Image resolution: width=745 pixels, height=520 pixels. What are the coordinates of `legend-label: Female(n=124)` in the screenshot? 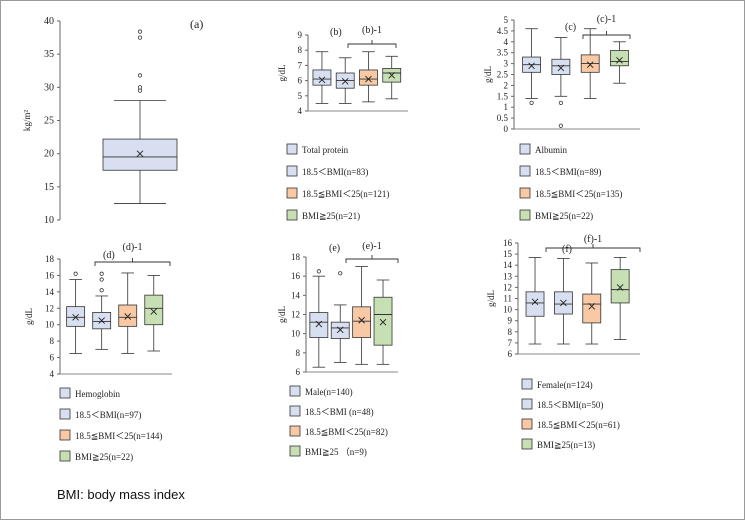 It's located at (565, 385).